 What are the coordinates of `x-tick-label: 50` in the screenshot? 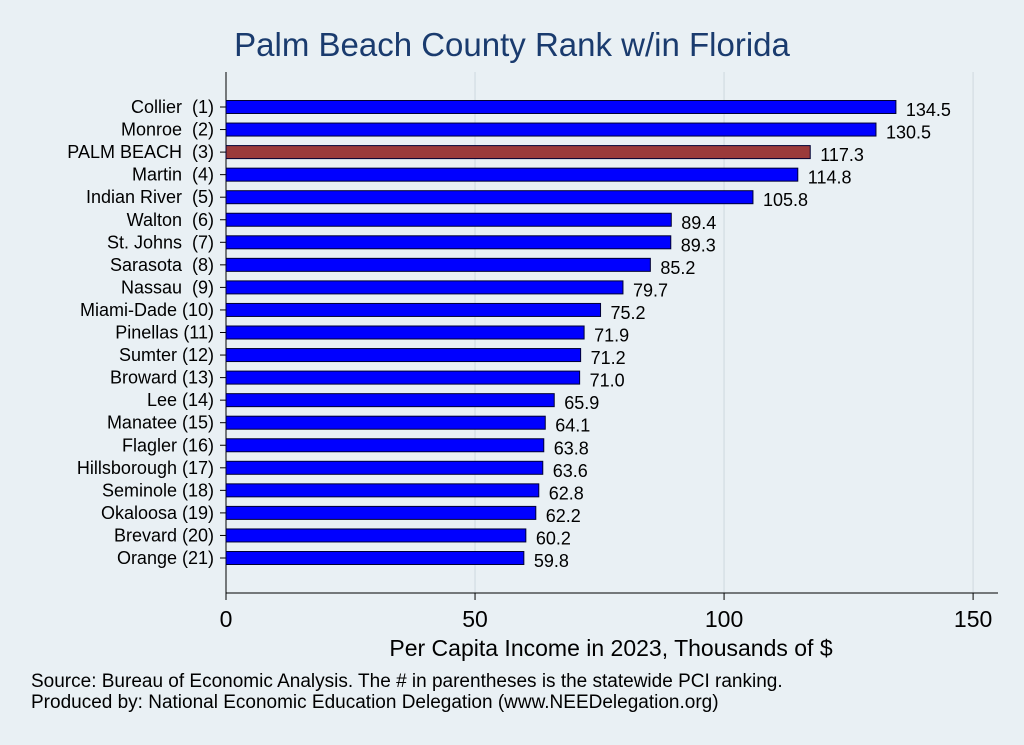 It's located at (475, 619).